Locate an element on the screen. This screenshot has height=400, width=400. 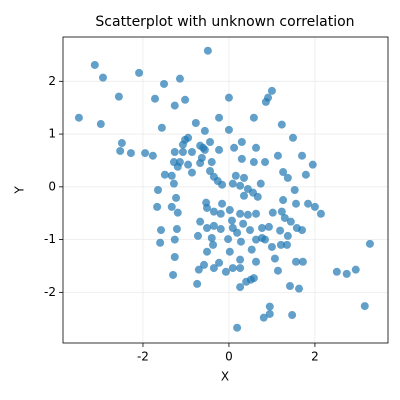
x-tick-label: 0 is located at coordinates (229, 357).